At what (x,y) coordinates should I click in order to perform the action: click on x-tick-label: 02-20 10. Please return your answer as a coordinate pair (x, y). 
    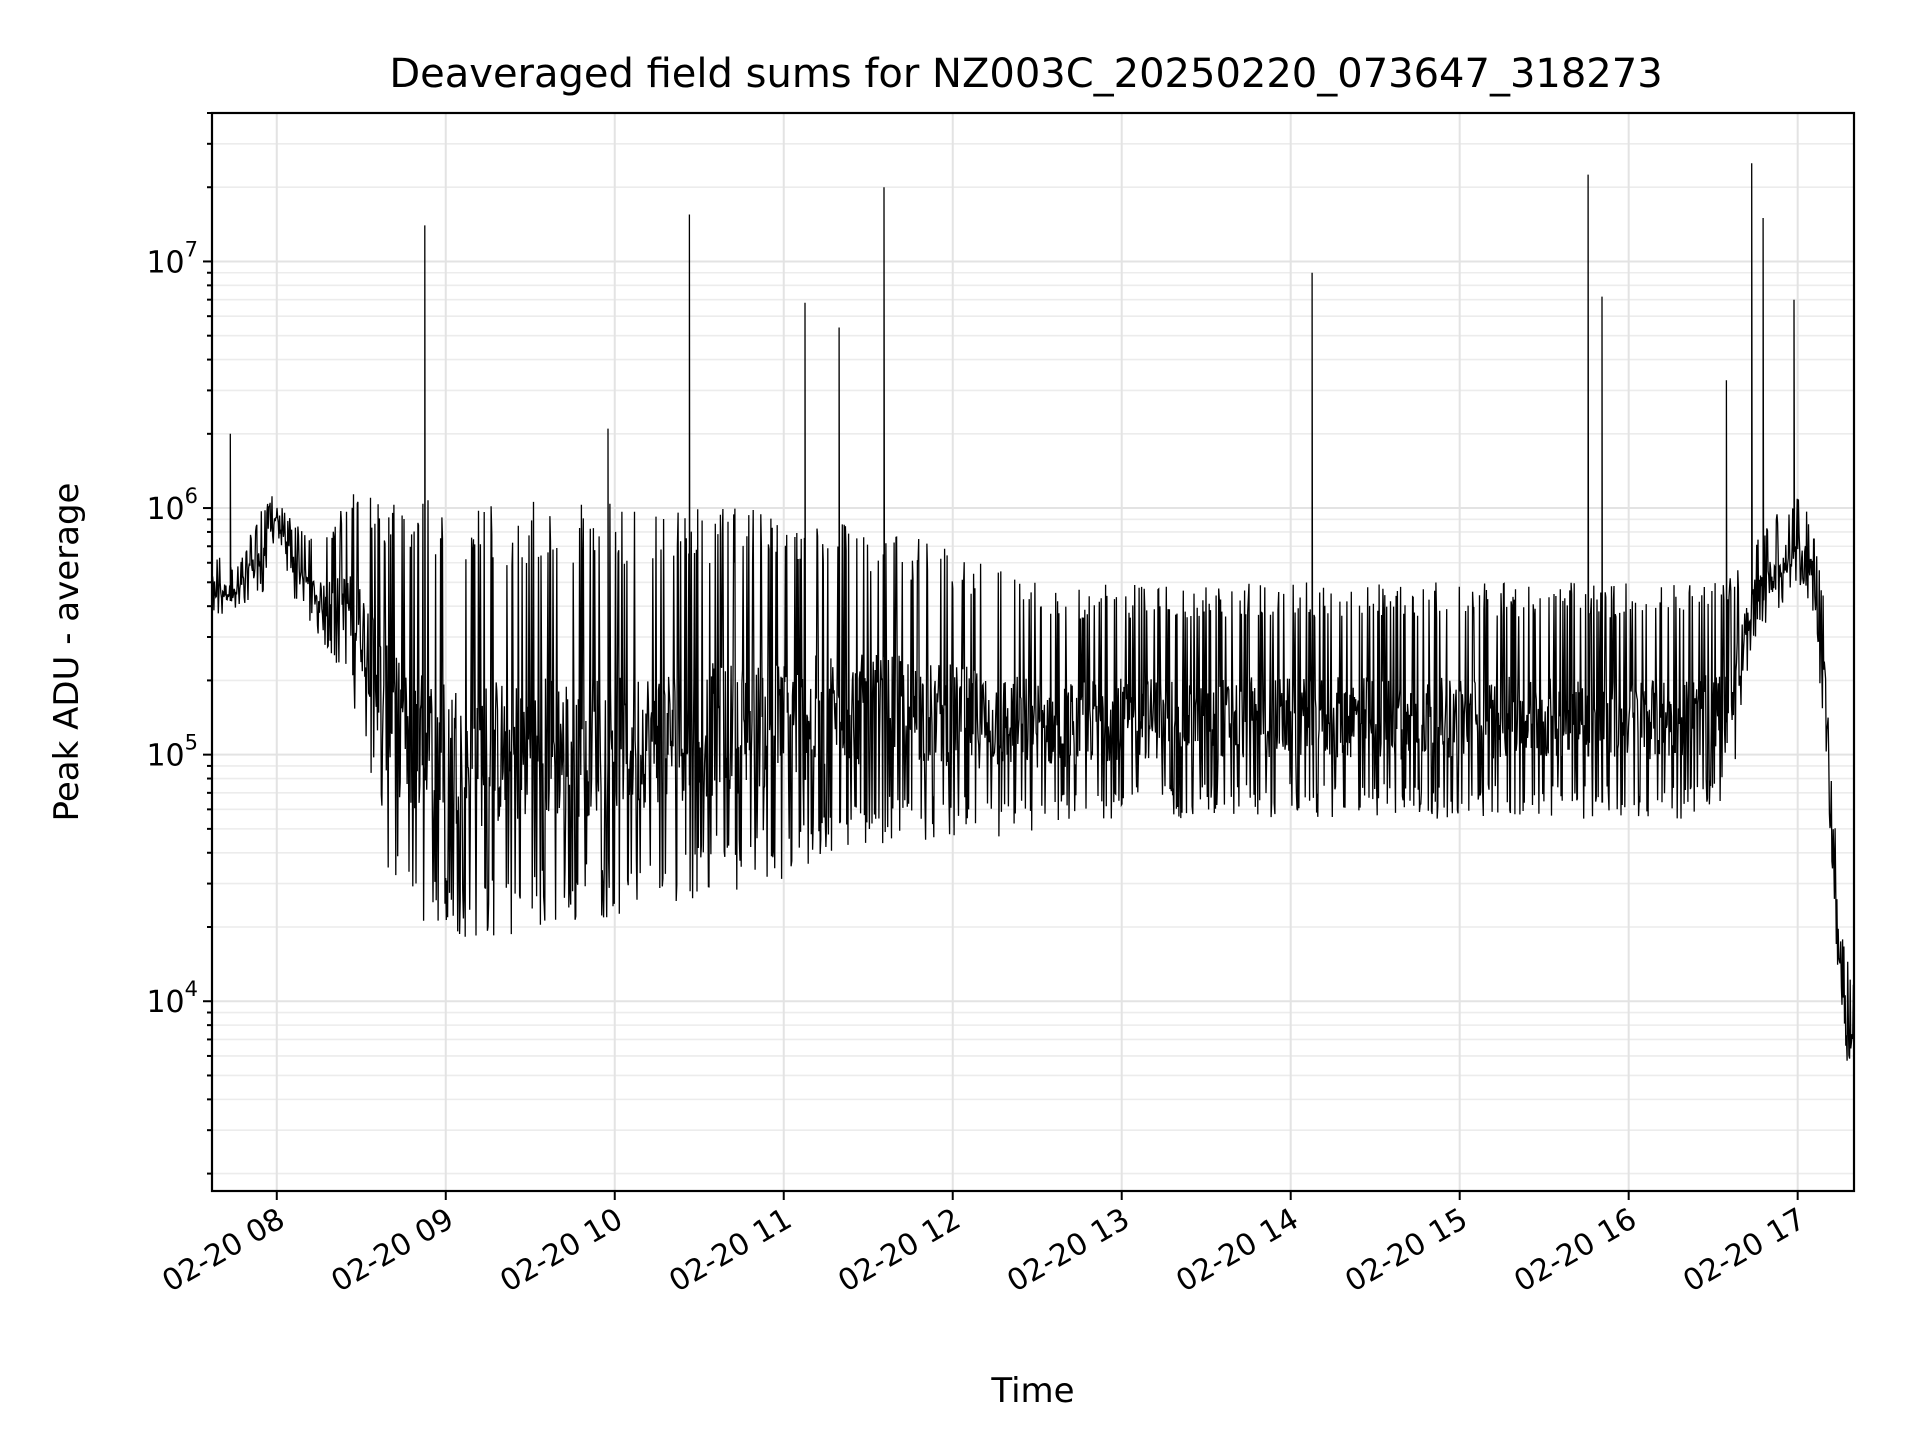
    Looking at the image, I should click on (561, 1251).